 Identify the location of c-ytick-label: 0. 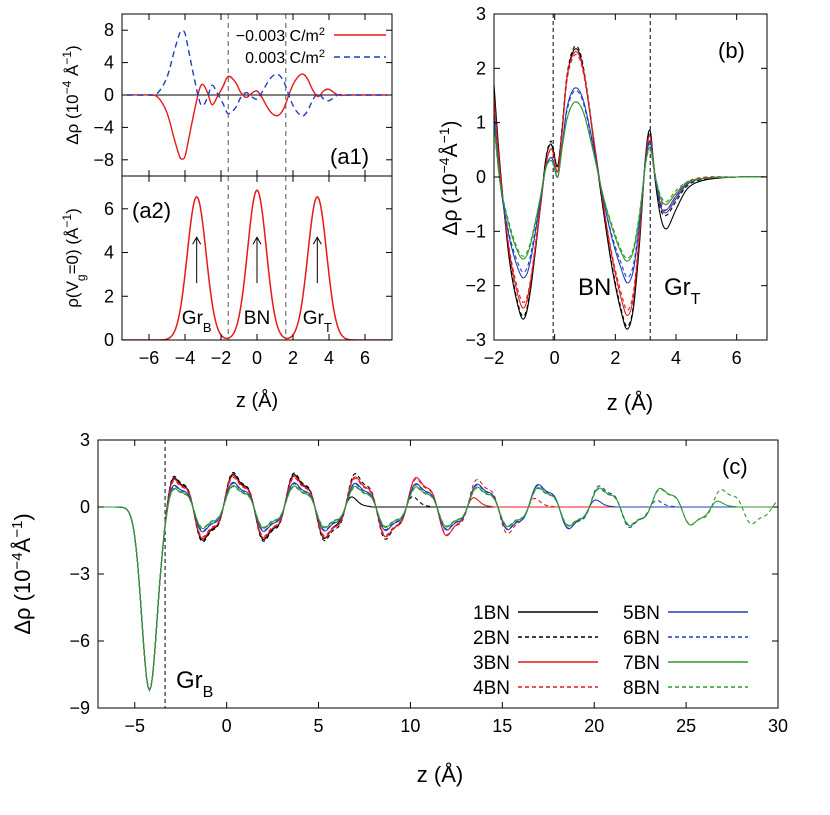
(85, 507).